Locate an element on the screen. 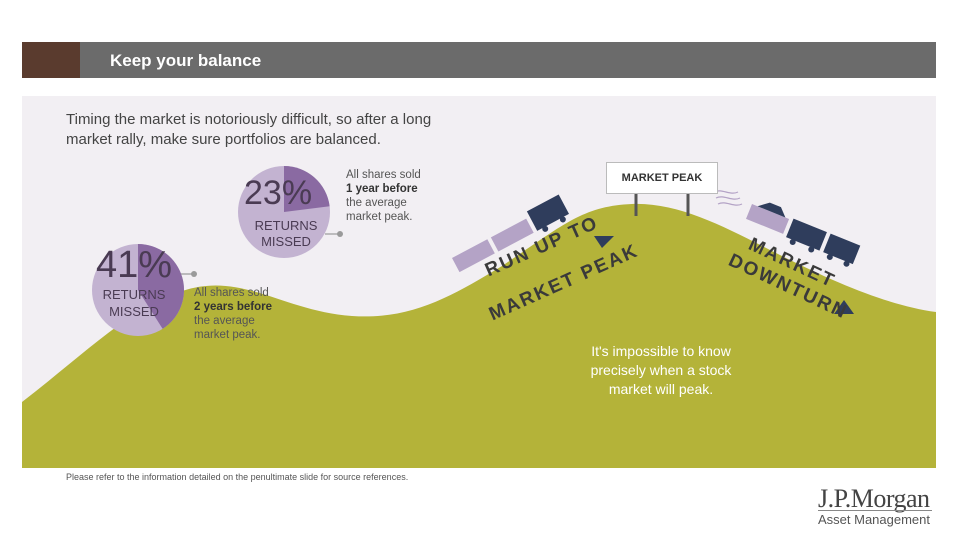  header-bar is located at coordinates (479, 60).